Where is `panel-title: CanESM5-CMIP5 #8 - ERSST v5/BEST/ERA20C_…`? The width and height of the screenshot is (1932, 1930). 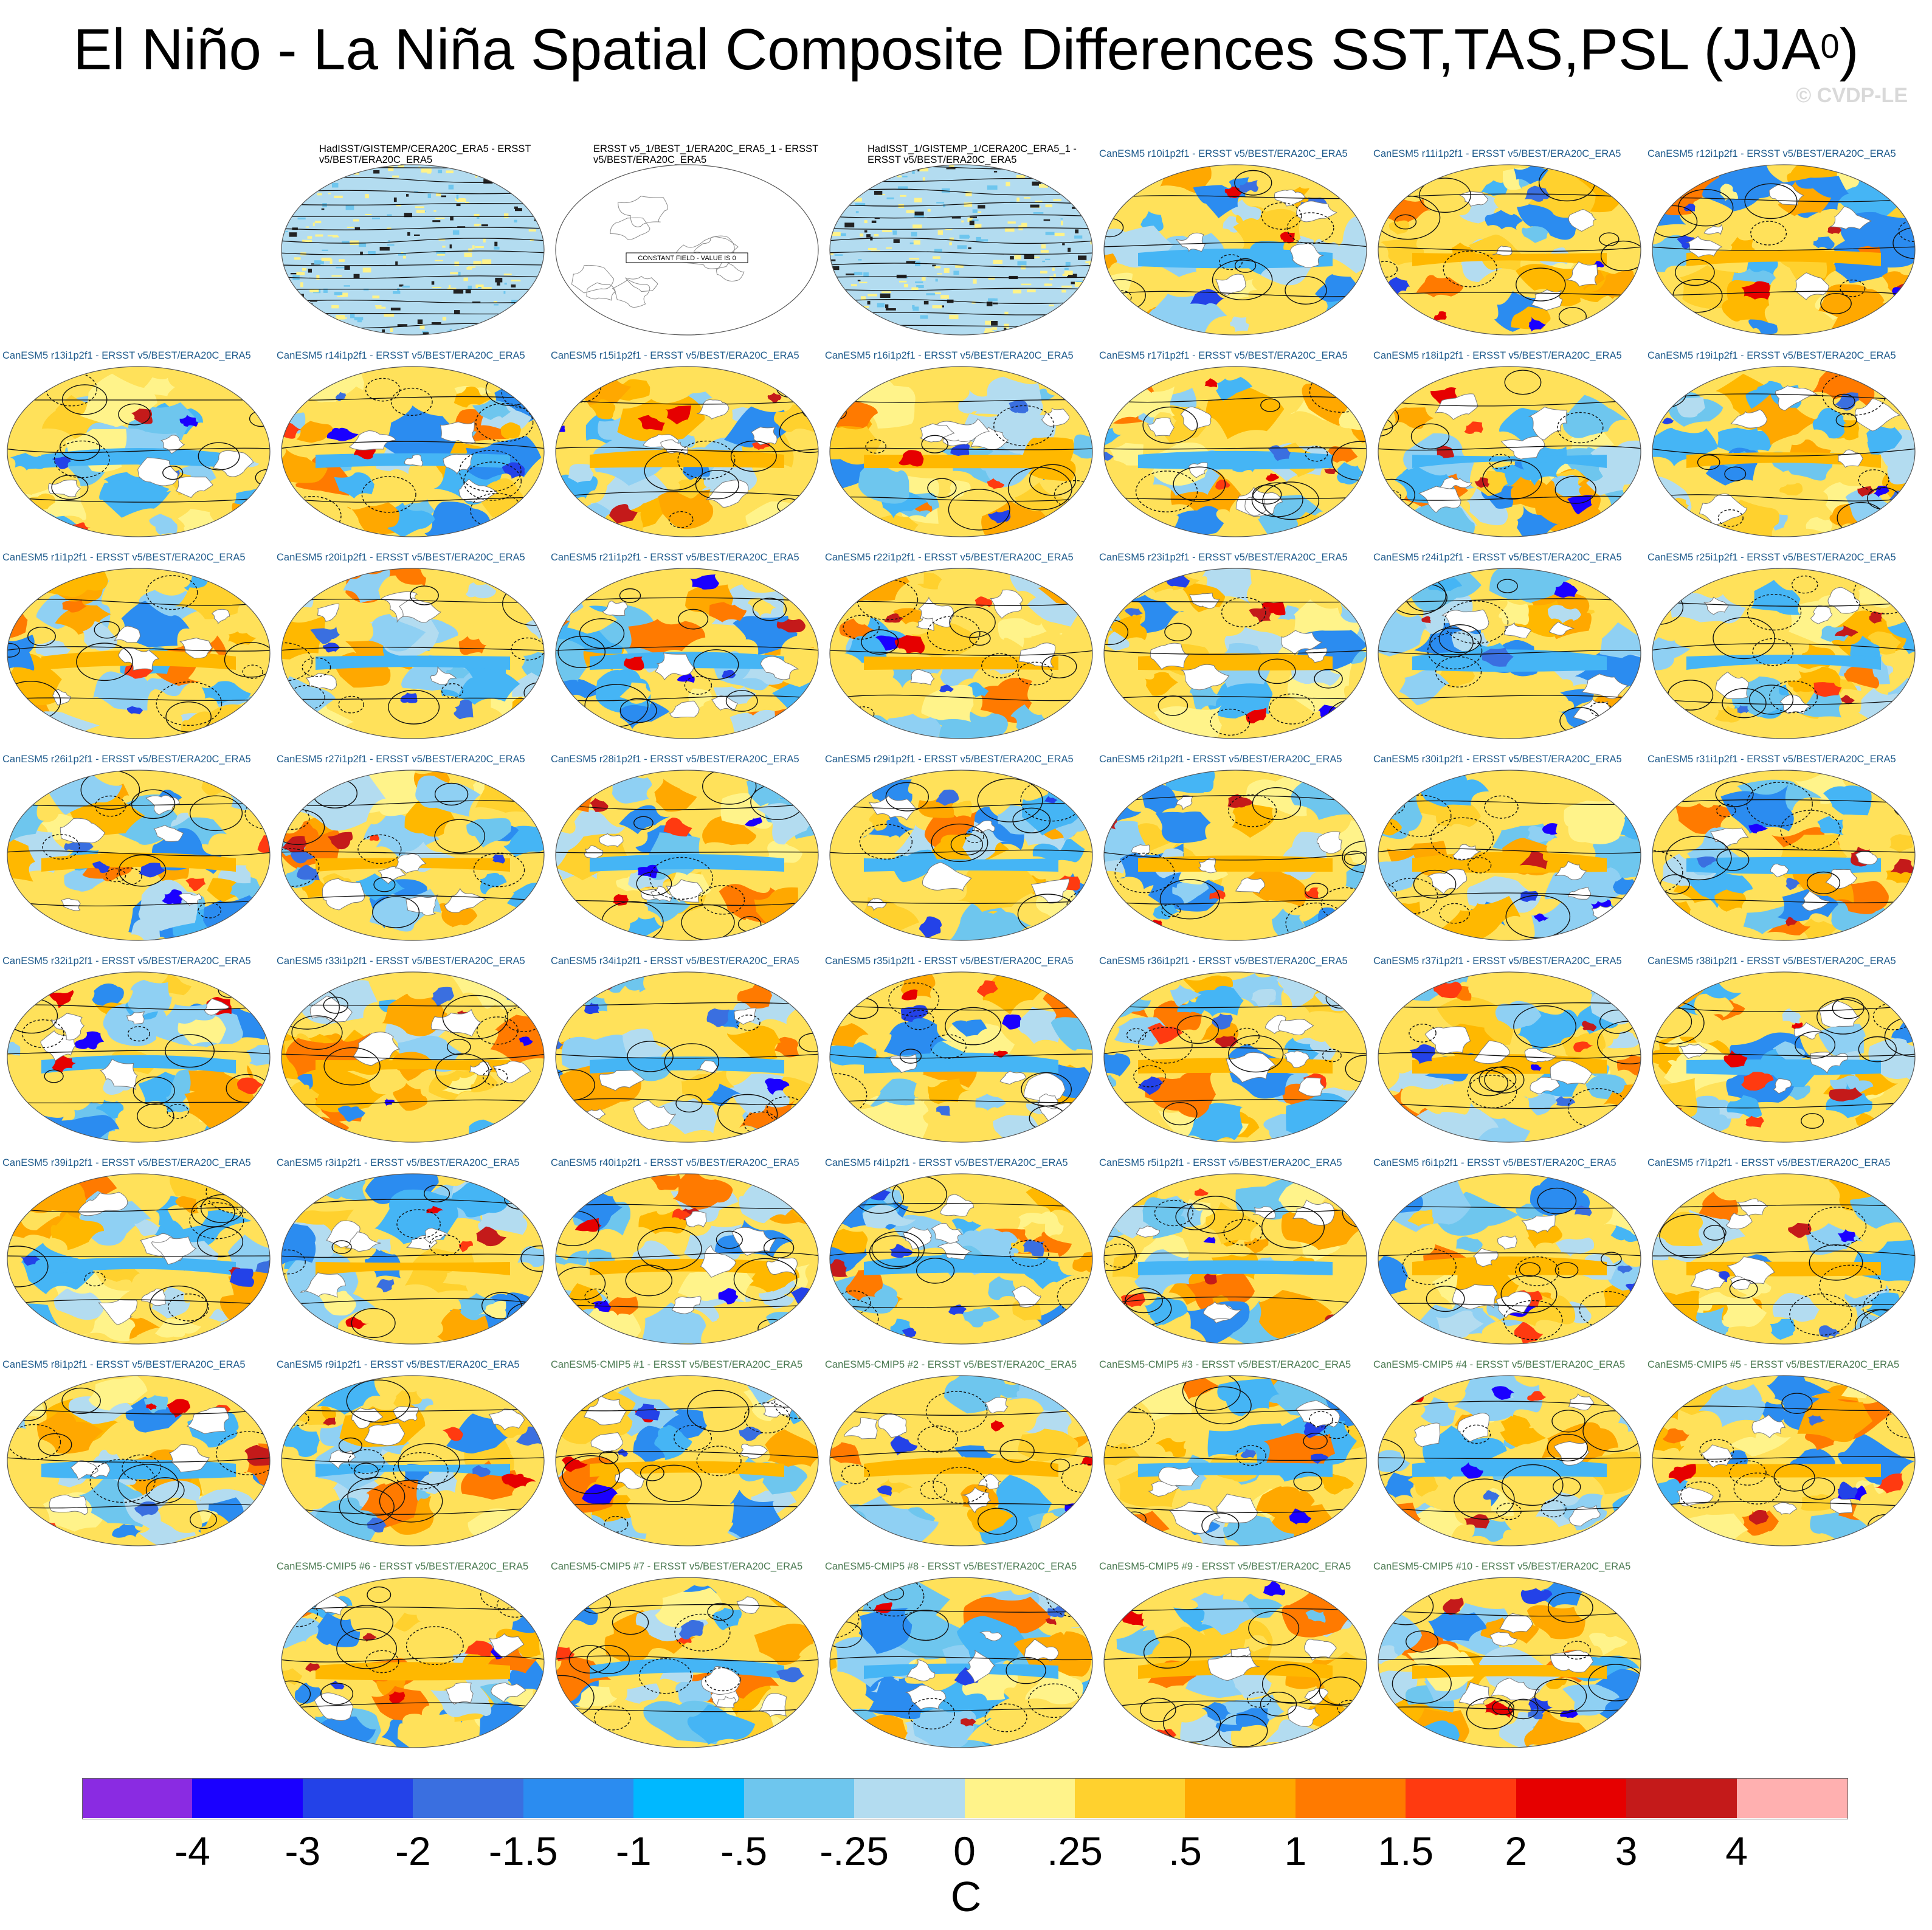
panel-title: CanESM5-CMIP5 #8 - ERSST v5/BEST/ERA20C_… is located at coordinates (951, 1566).